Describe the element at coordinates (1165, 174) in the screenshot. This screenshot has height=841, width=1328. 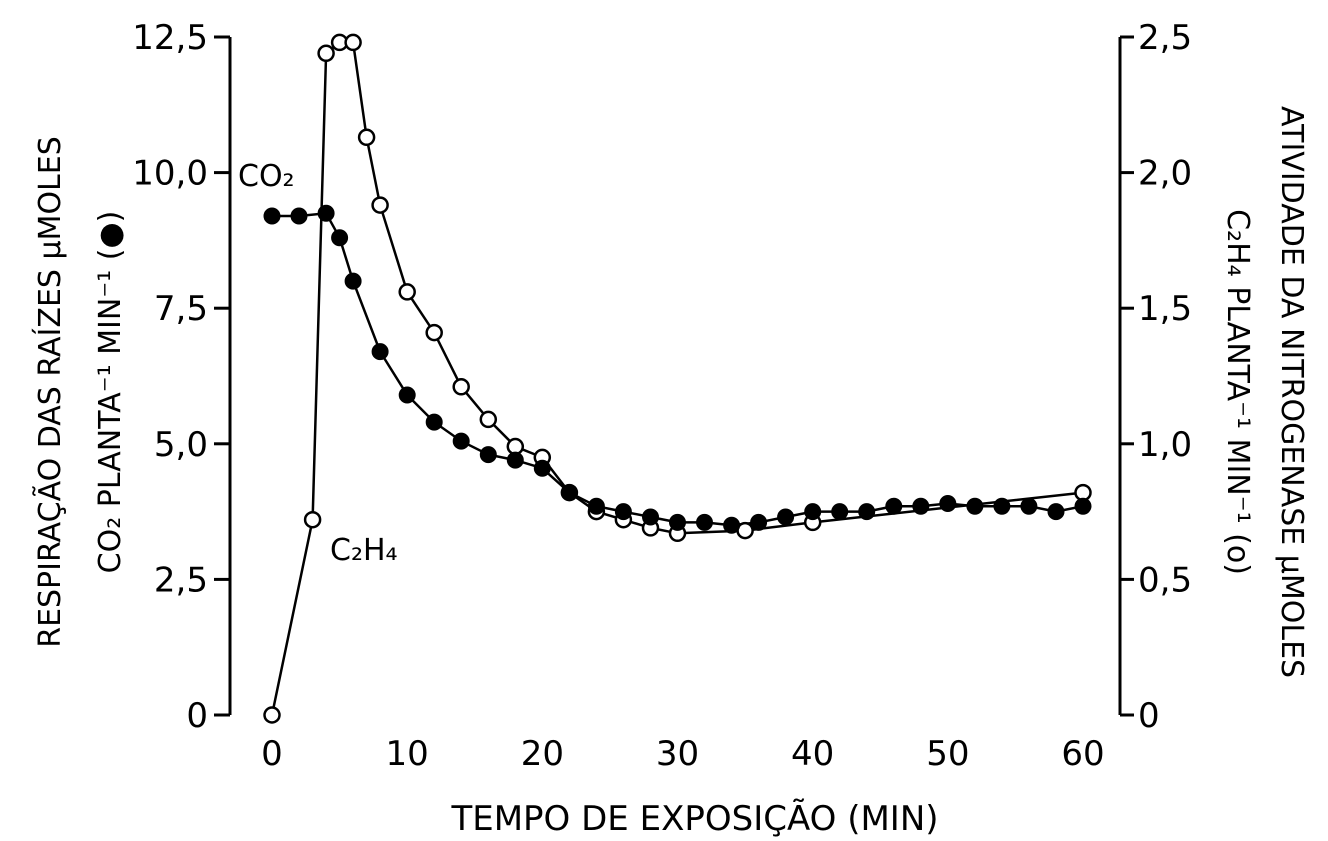
I see `right-tick-label: 2,0` at that location.